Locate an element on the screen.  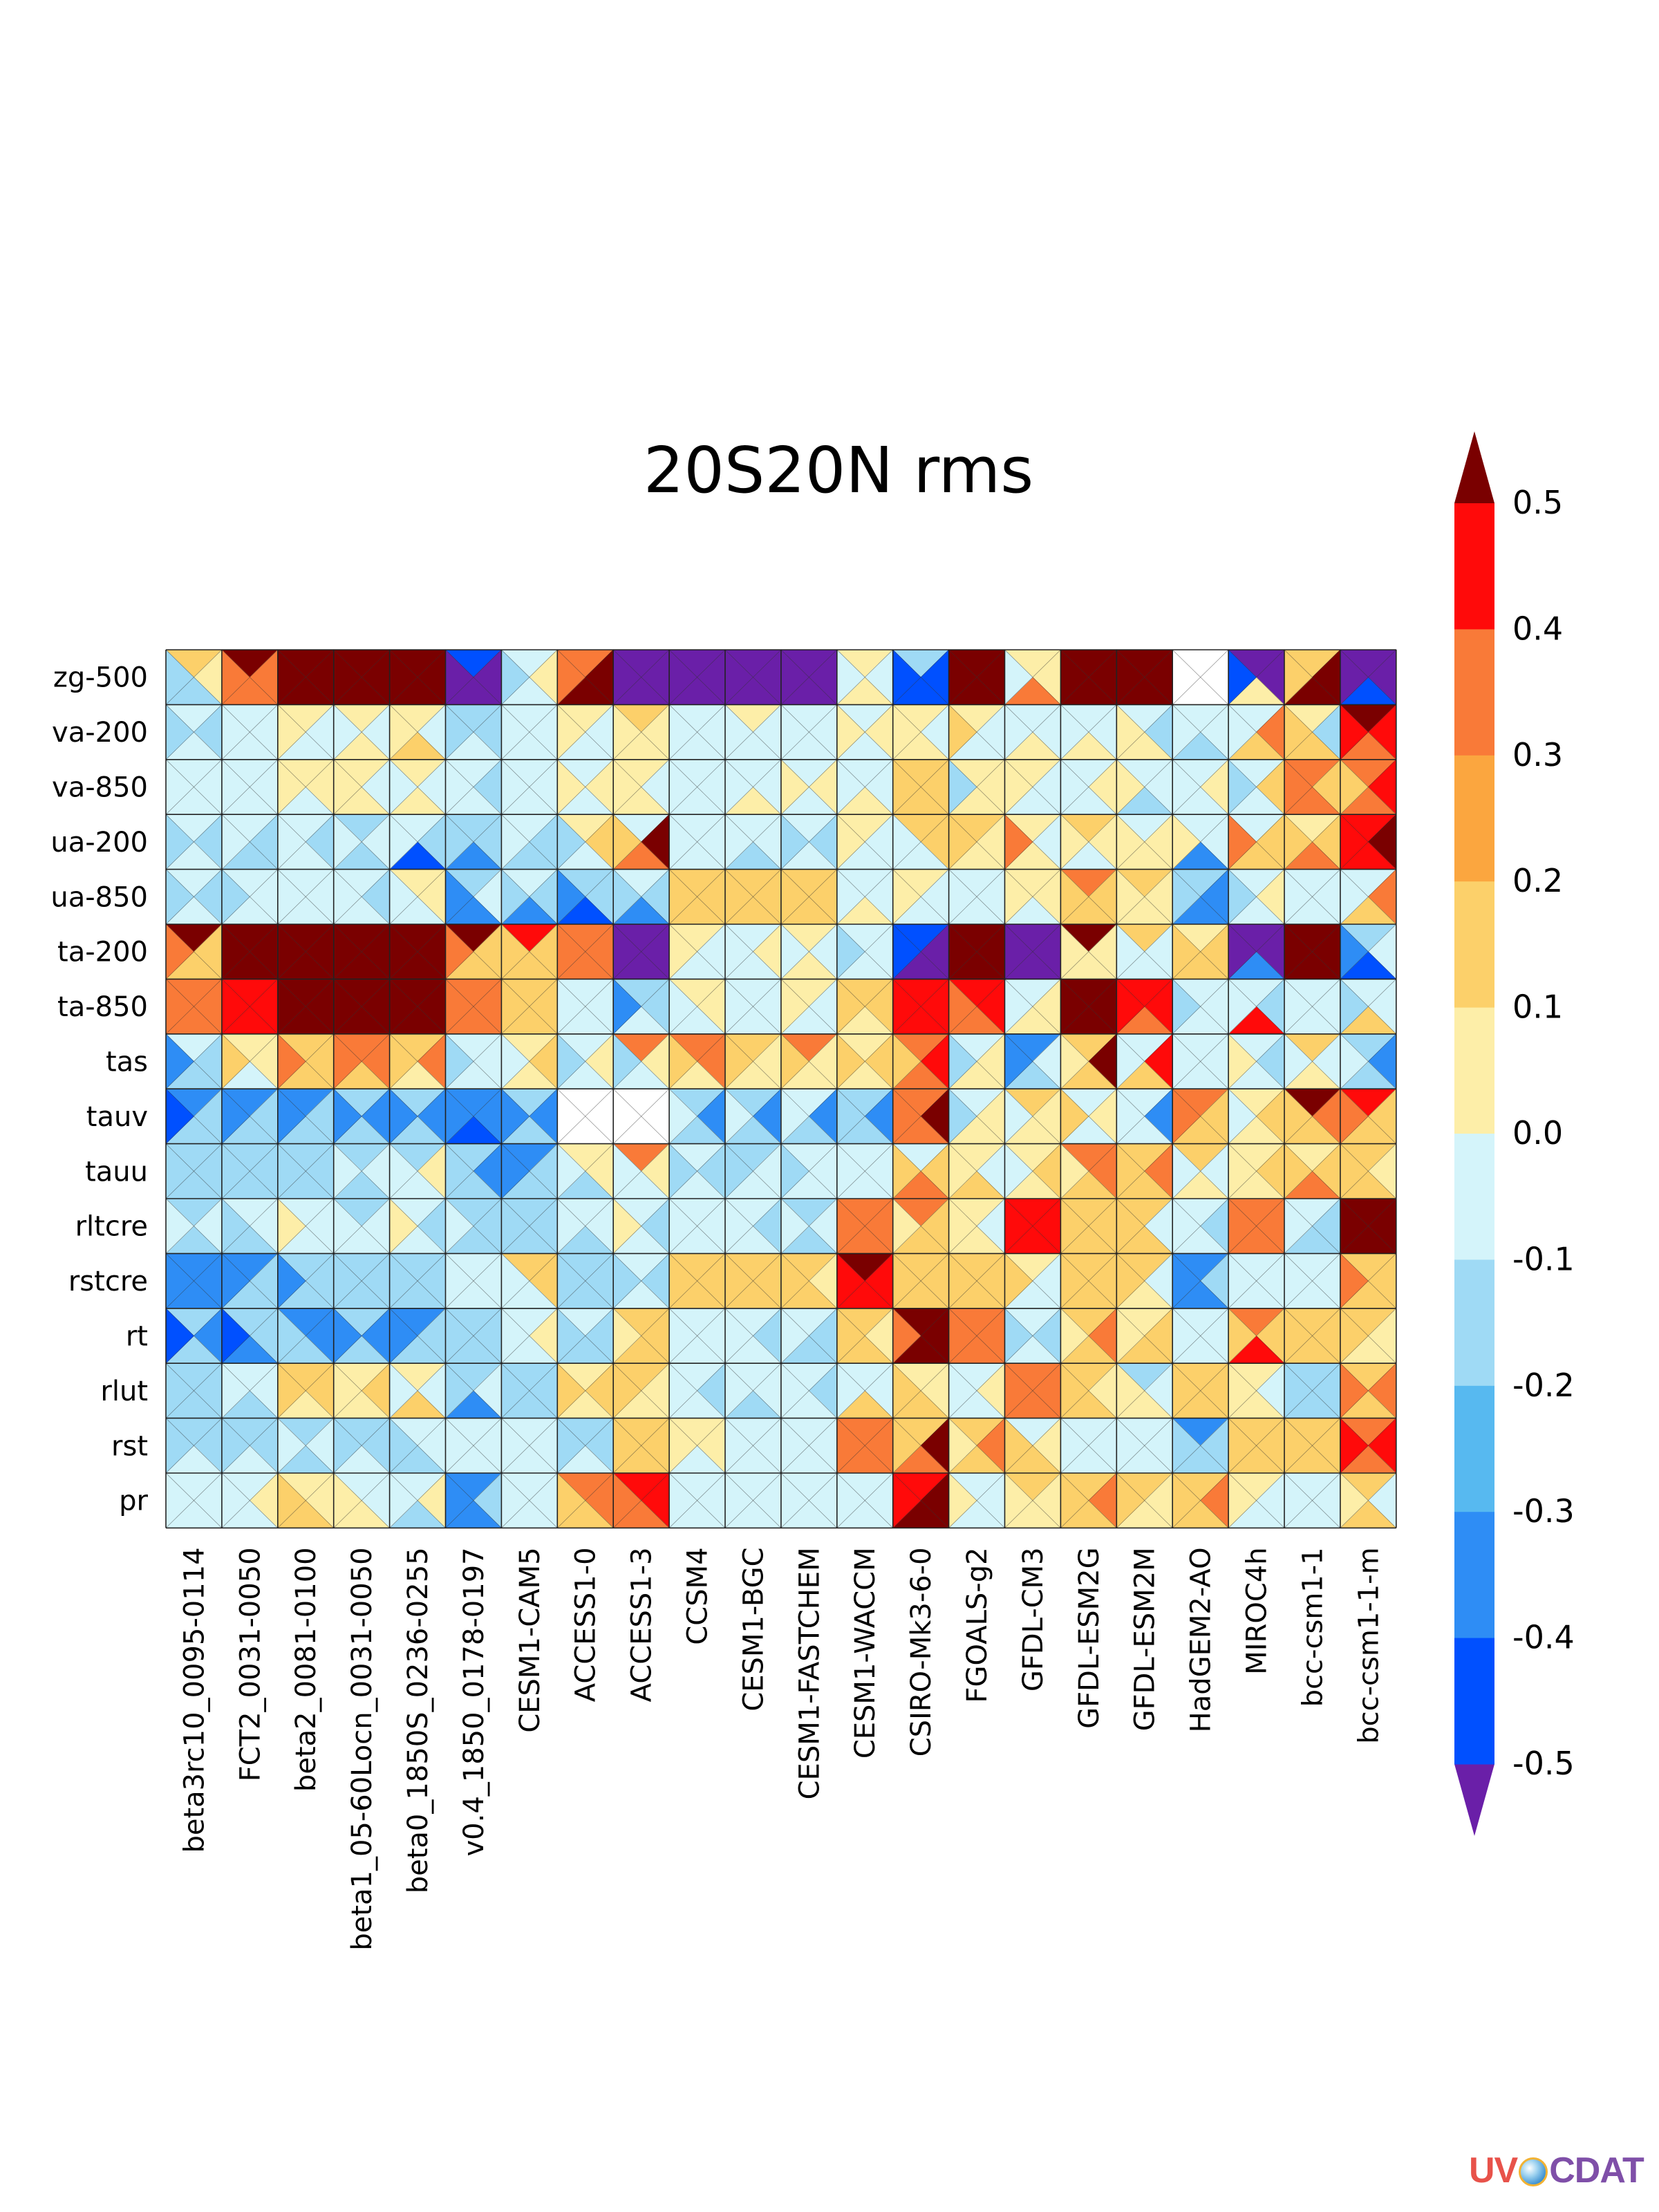
column-label: CESM1-FASTCHEM is located at coordinates (810, 1673).